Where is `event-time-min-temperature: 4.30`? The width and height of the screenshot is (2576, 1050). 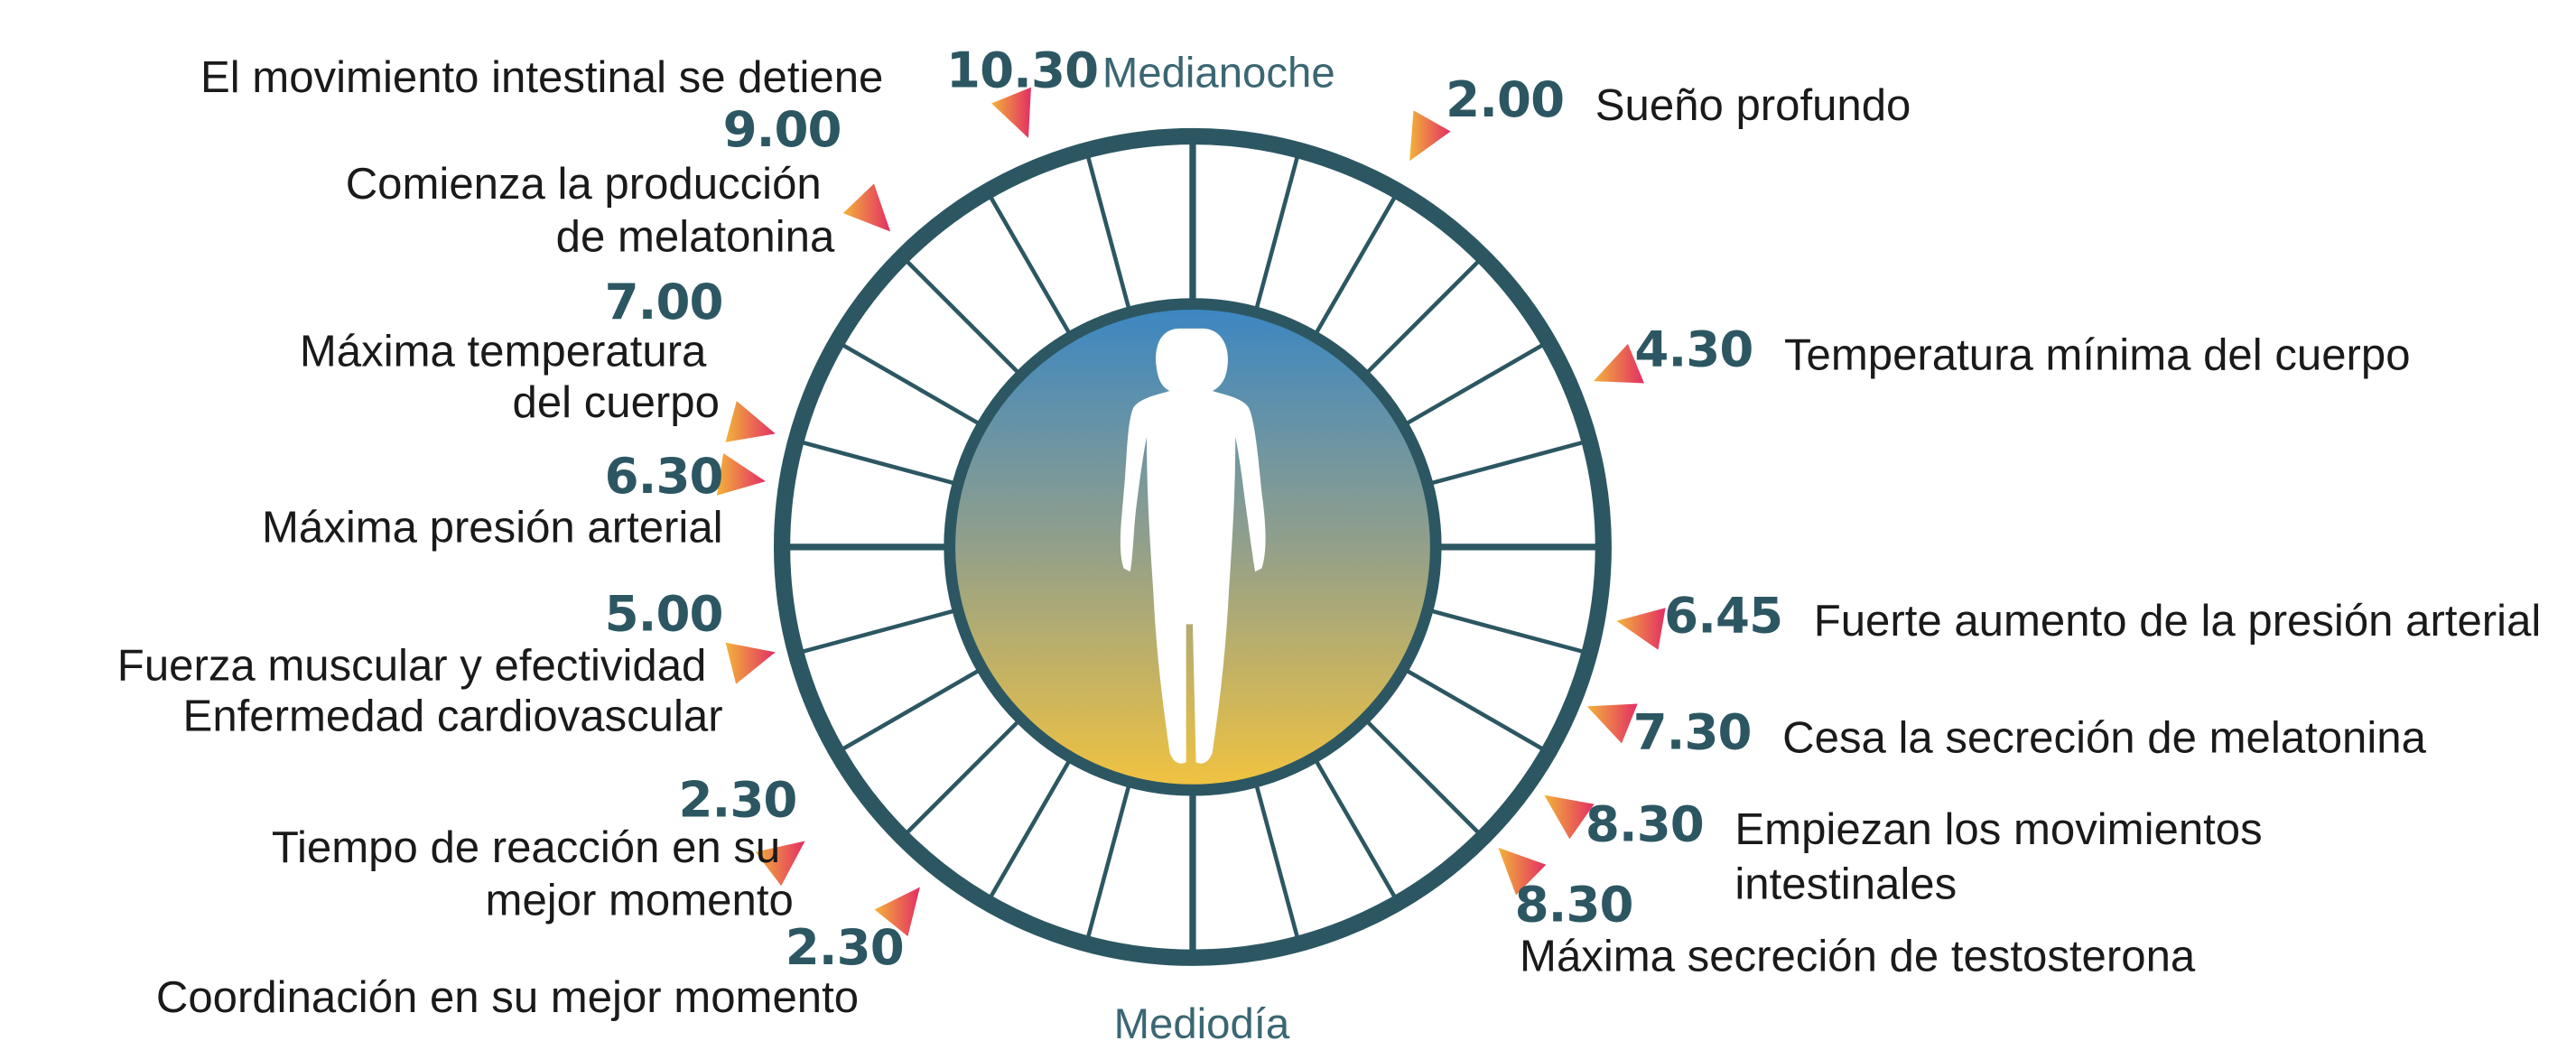
event-time-min-temperature: 4.30 is located at coordinates (1693, 351).